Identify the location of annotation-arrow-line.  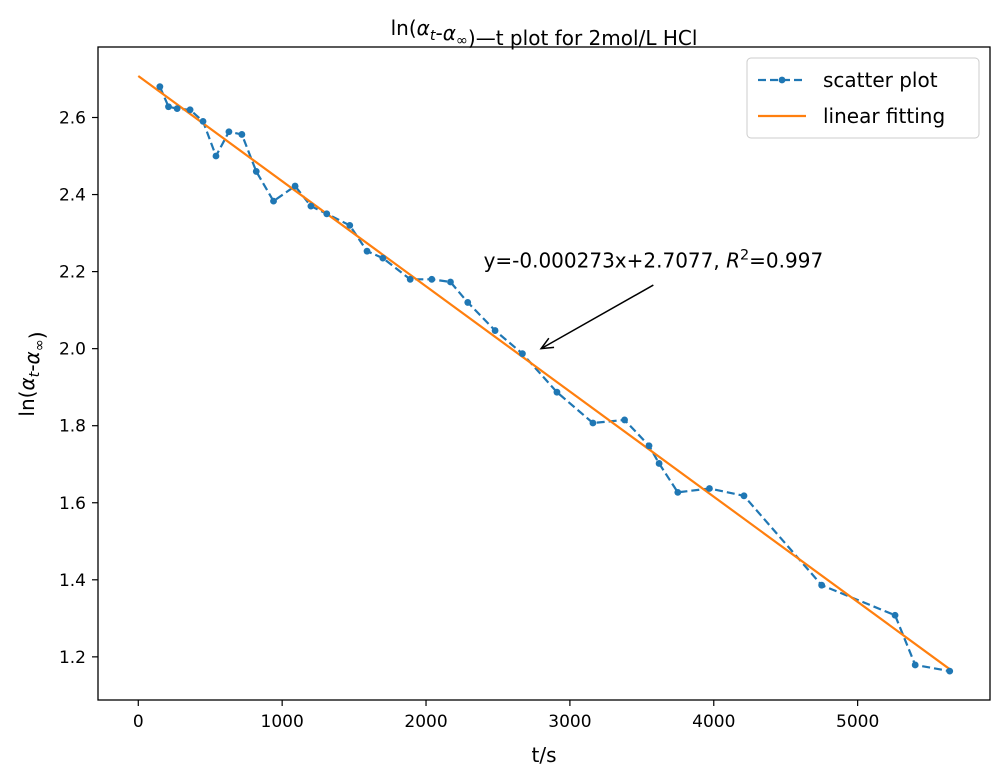
(597, 317).